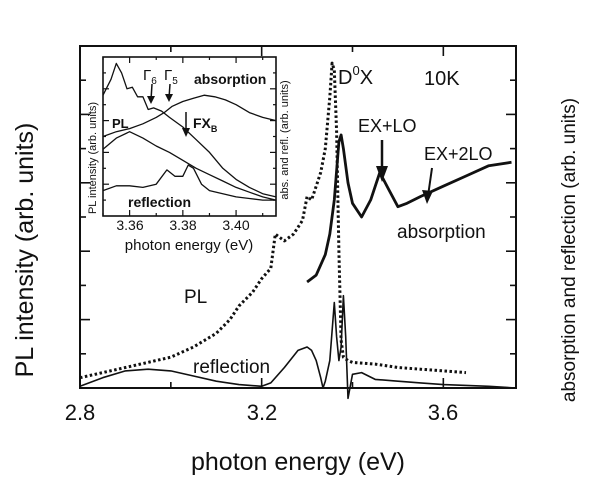  Describe the element at coordinates (150, 77) in the screenshot. I see `inset-label-gamma6: Γ6` at that location.